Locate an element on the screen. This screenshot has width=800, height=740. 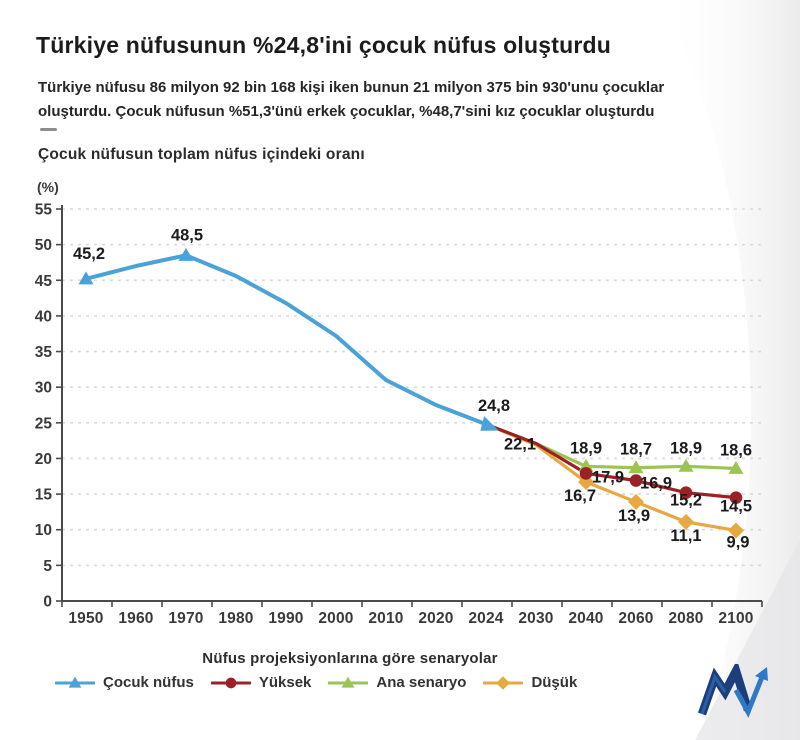
x-tick-label-1960: 1960 is located at coordinates (135, 618).